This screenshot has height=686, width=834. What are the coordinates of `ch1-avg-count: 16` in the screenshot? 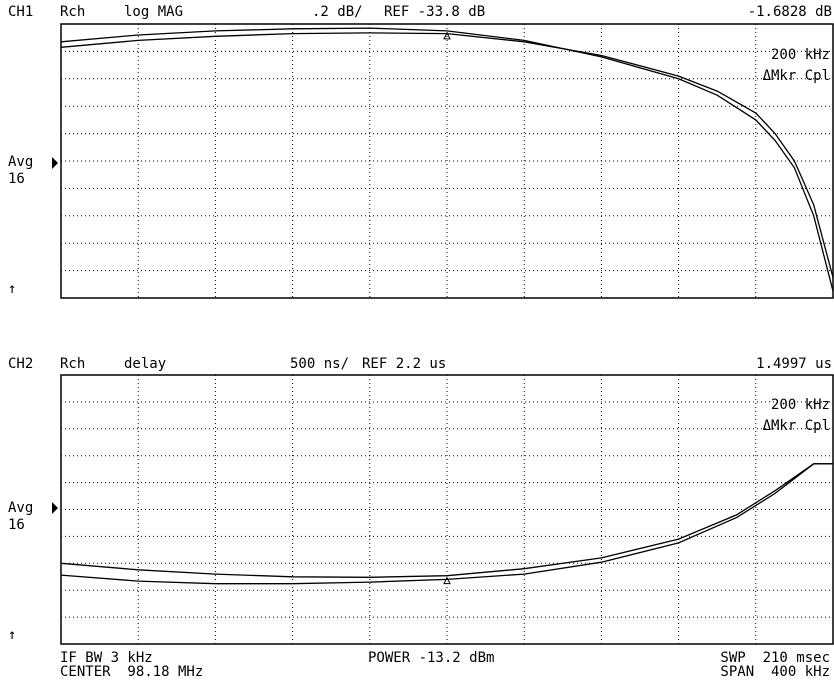 It's located at (16, 179).